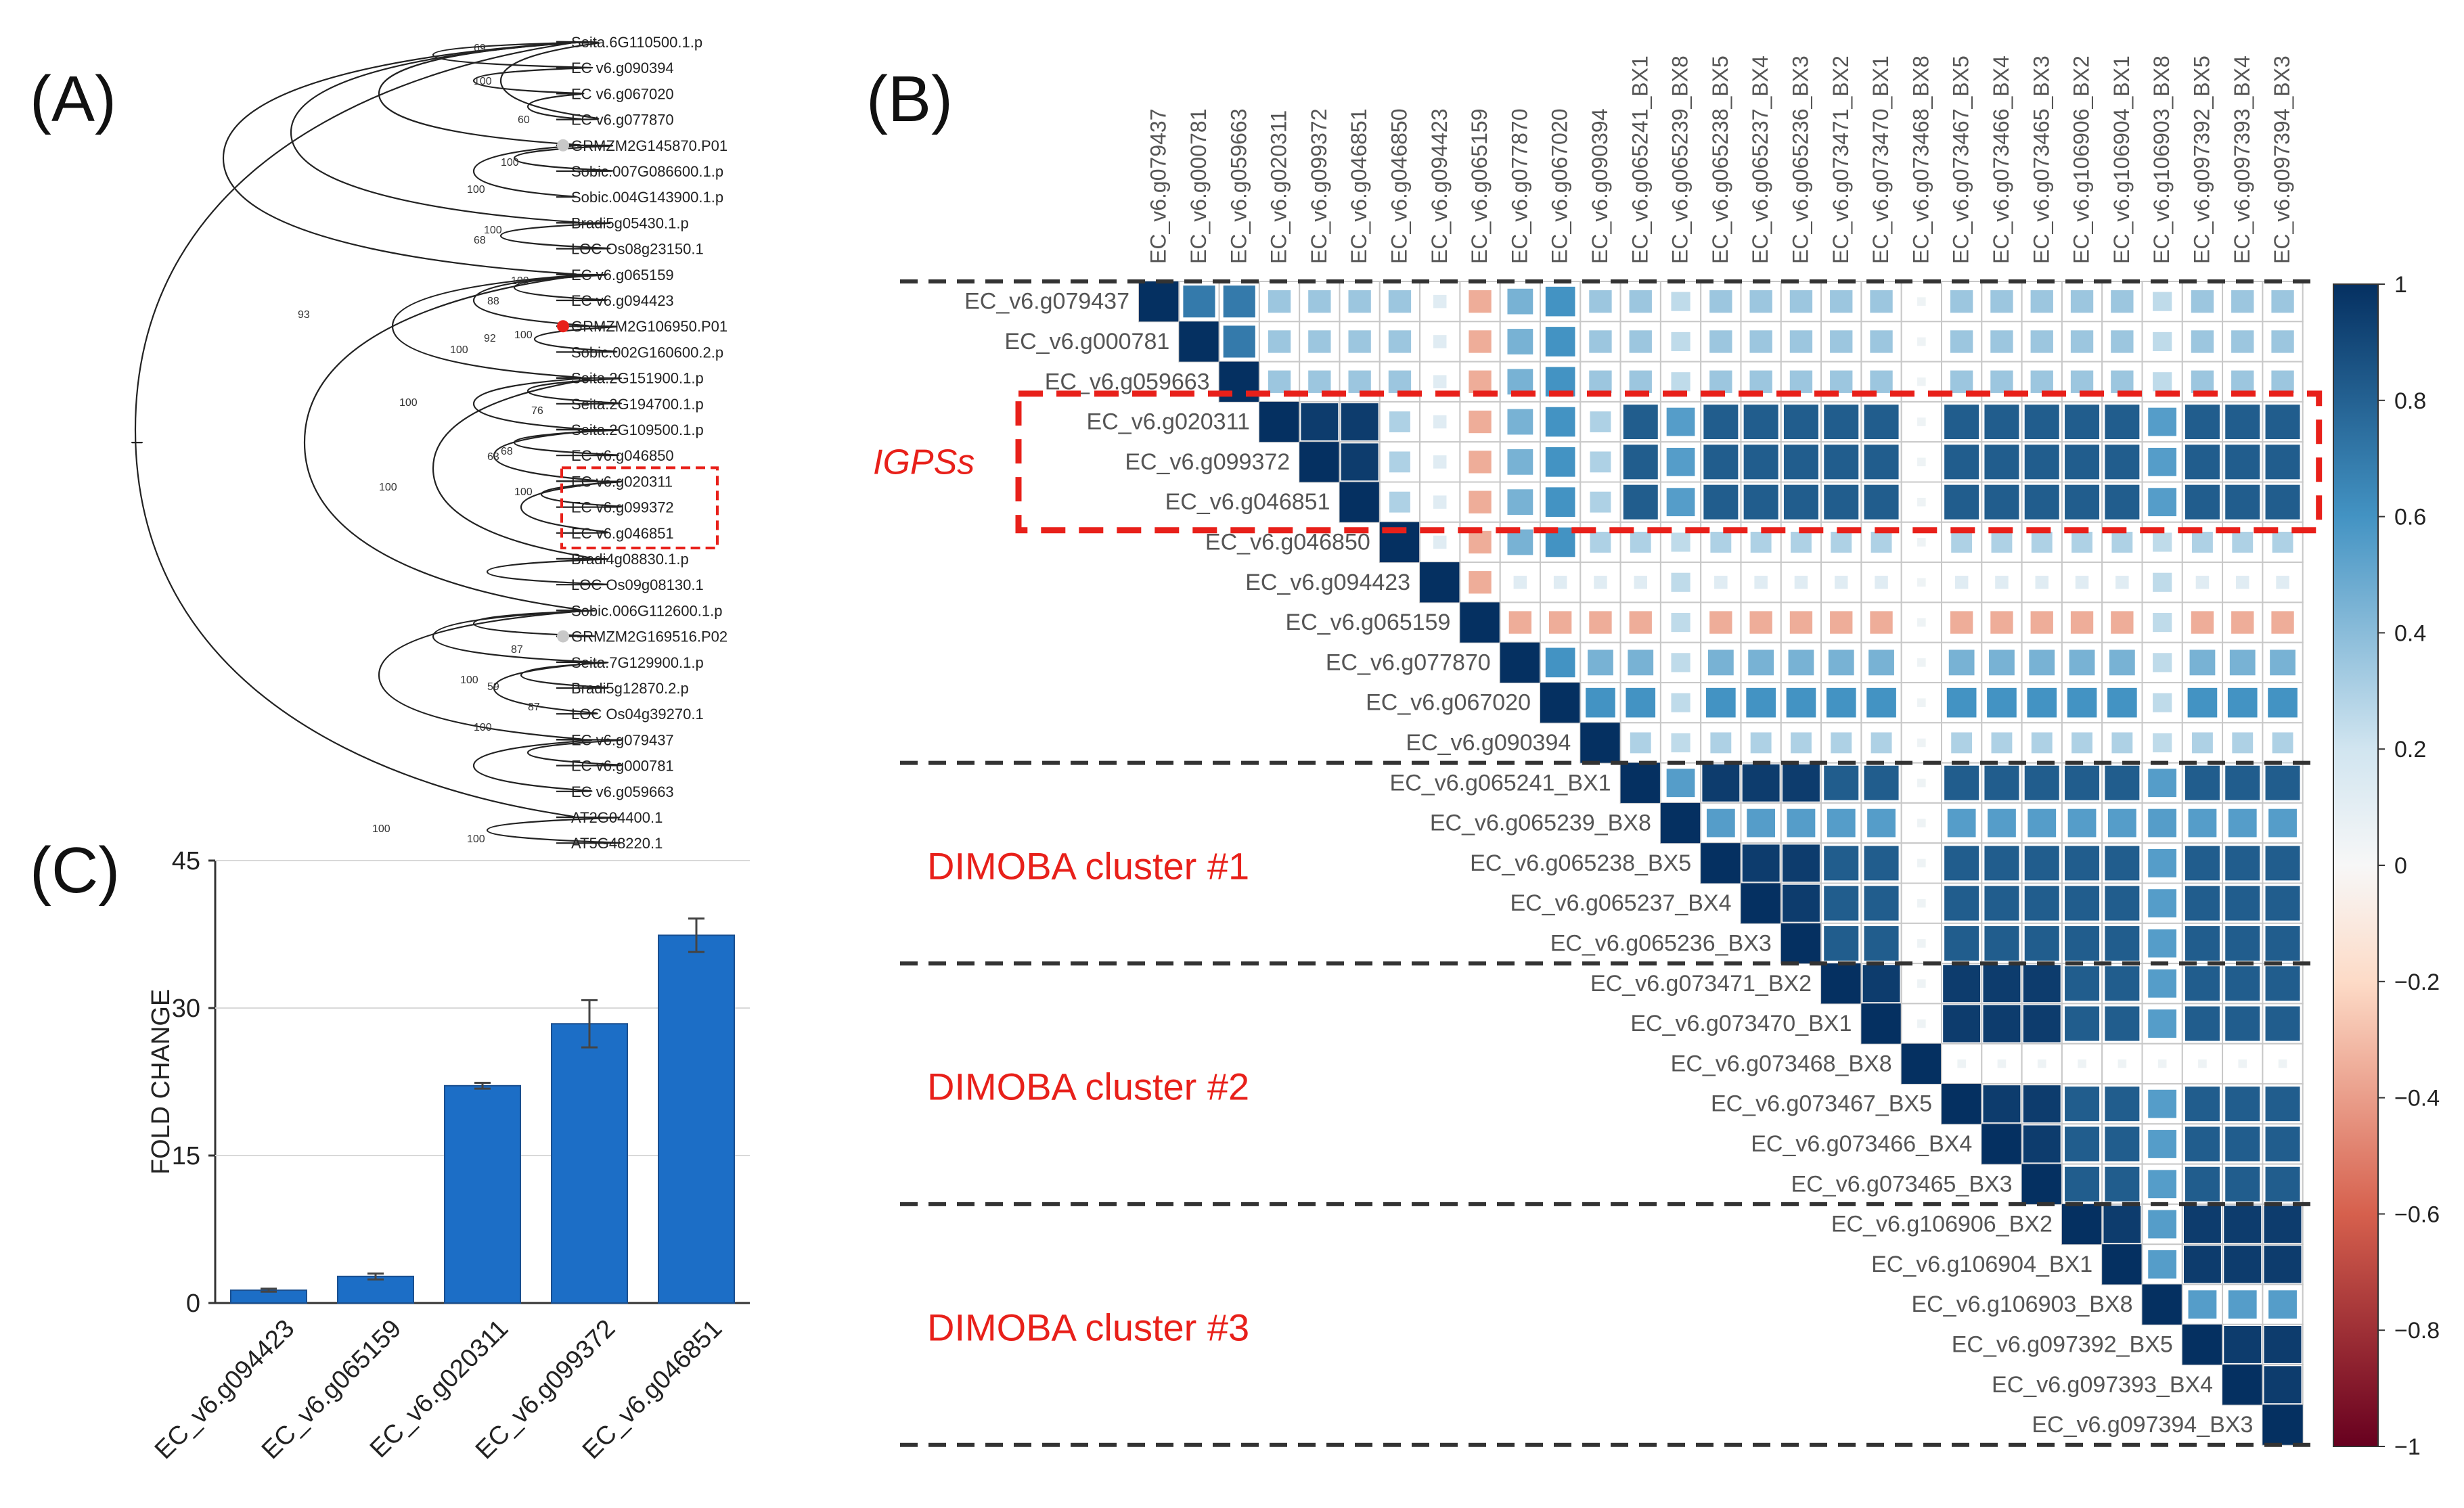 Image resolution: width=2464 pixels, height=1508 pixels. I want to click on heatmap-column-label: EC_v6.g065236_BX3, so click(1800, 159).